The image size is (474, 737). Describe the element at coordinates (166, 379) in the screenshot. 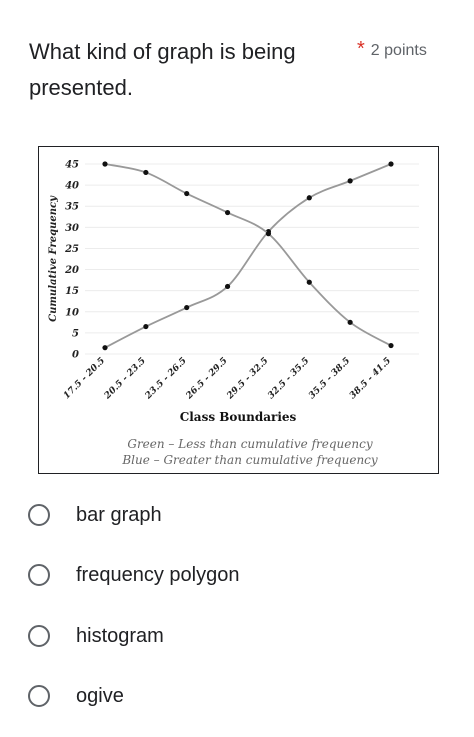

I see `x-tick-label: 23.5 - 26.5` at that location.